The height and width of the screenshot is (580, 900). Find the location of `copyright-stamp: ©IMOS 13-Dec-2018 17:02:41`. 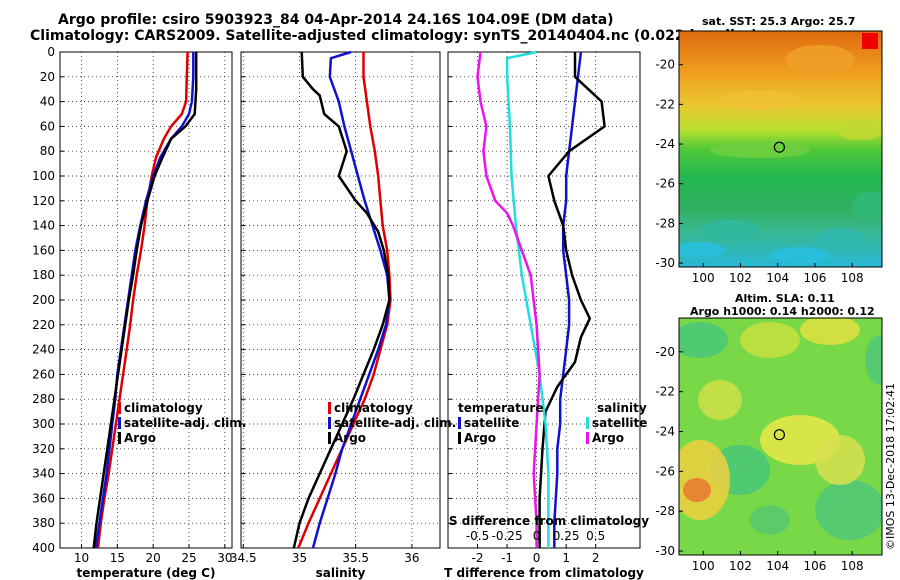

copyright-stamp: ©IMOS 13-Dec-2018 17:02:41 is located at coordinates (890, 466).